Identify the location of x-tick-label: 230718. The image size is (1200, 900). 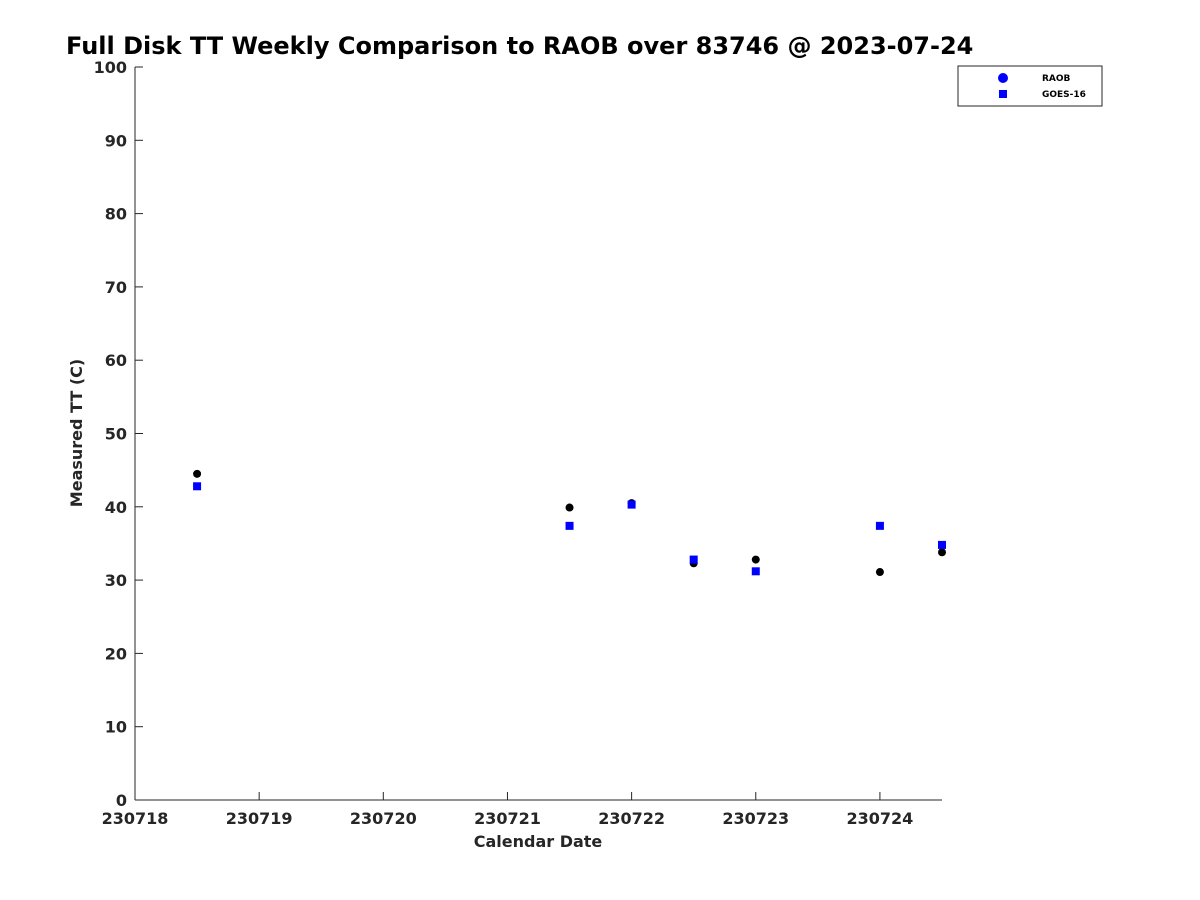
(135, 818).